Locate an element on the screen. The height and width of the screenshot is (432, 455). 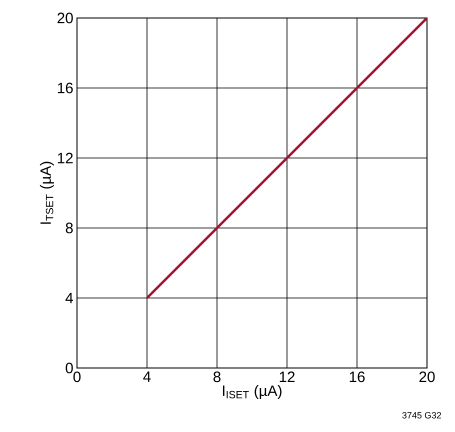
y-axis-title: I$_{TSET}$ (µA) is located at coordinates (47, 193).